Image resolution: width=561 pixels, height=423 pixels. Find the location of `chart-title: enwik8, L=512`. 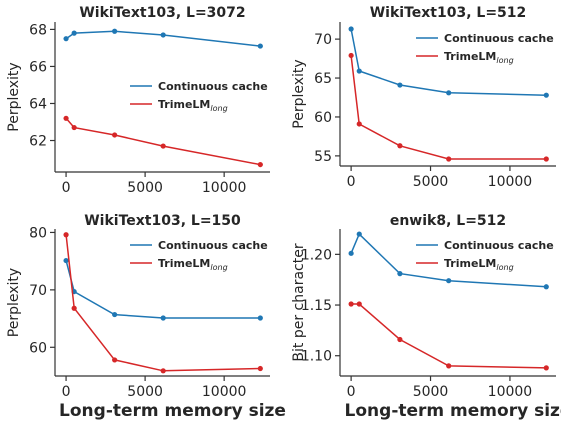

chart-title: enwik8, L=512 is located at coordinates (448, 221).